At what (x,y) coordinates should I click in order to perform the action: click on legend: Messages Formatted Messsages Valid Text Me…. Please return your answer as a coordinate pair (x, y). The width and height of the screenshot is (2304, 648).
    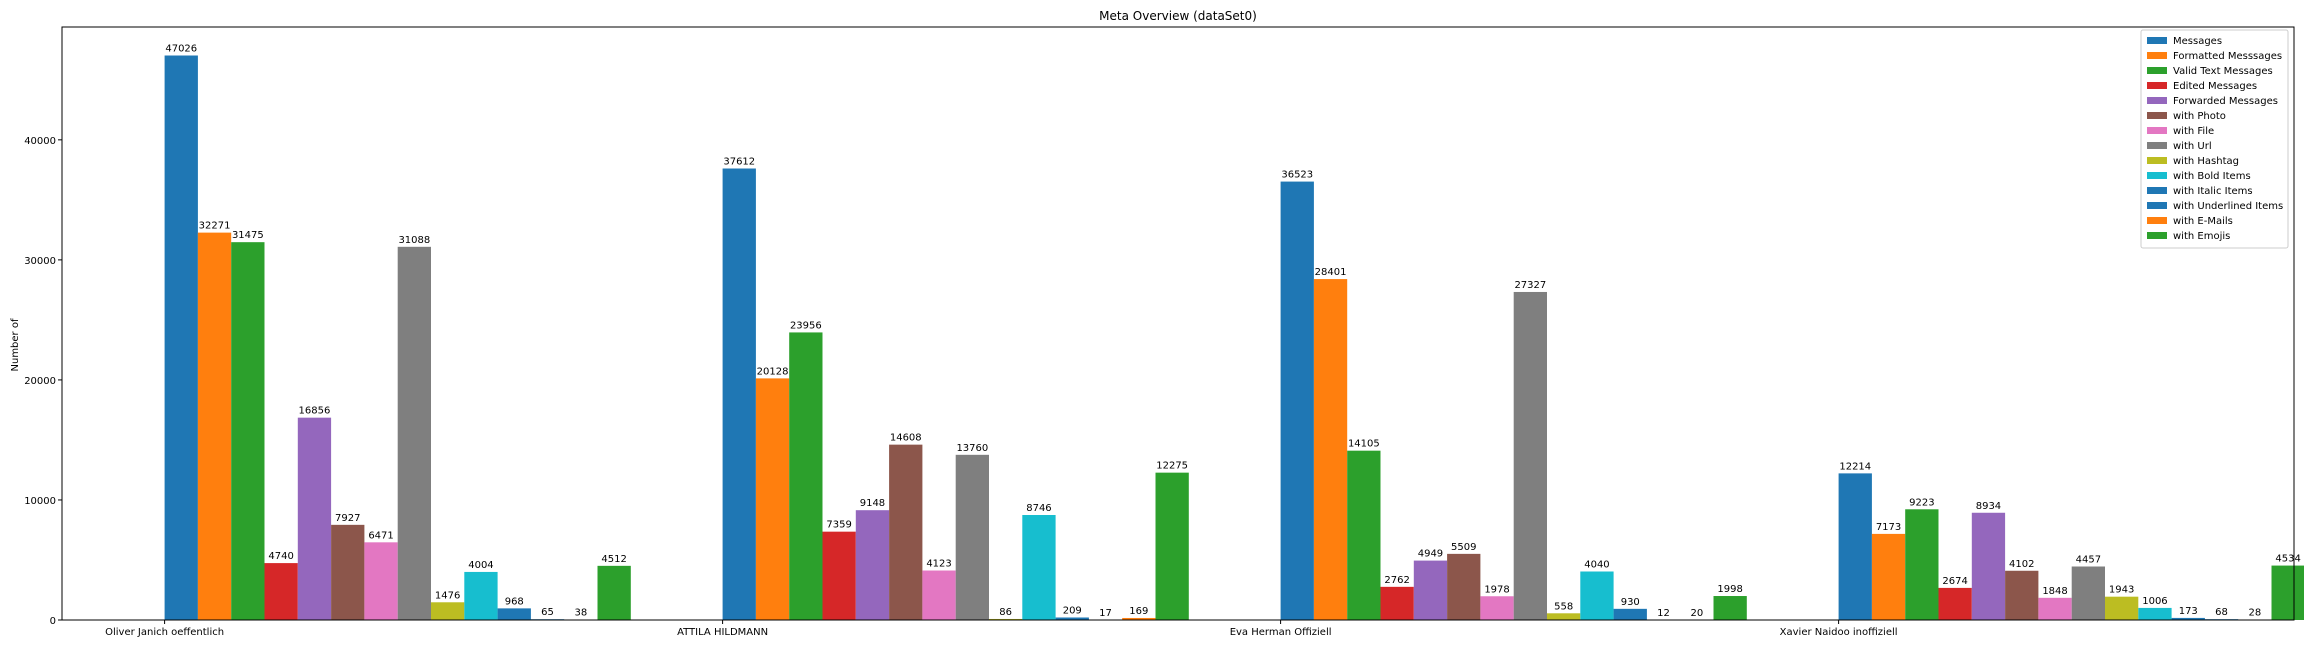
    Looking at the image, I should click on (2214, 139).